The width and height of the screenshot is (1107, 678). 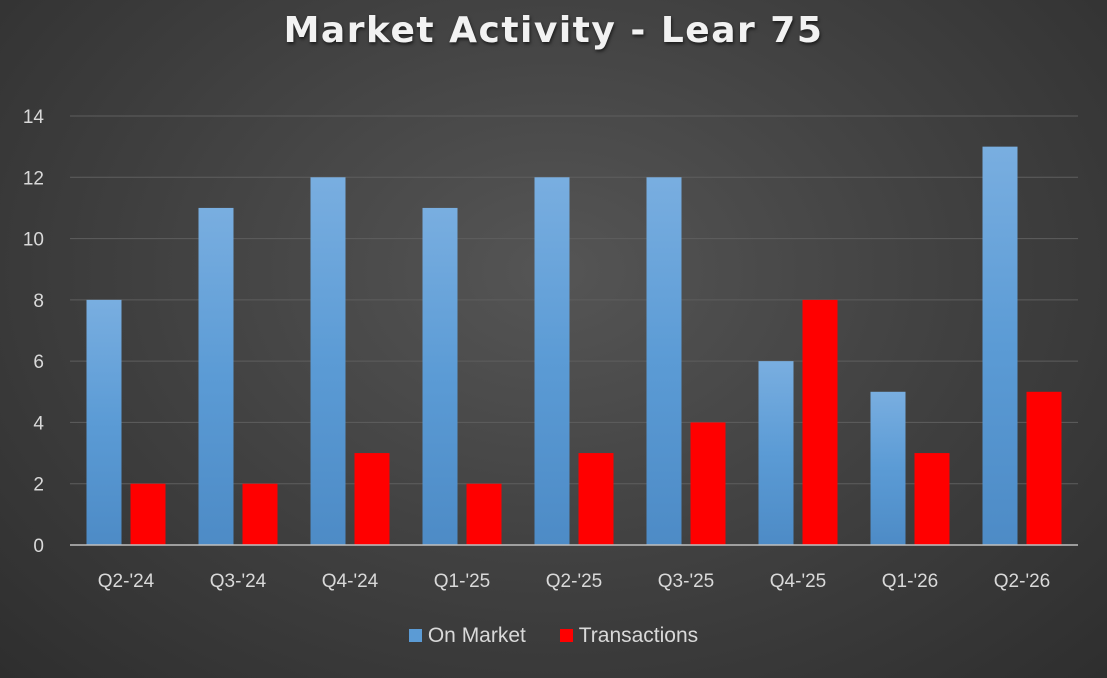 What do you see at coordinates (38, 546) in the screenshot?
I see `y-tick-label: 0` at bounding box center [38, 546].